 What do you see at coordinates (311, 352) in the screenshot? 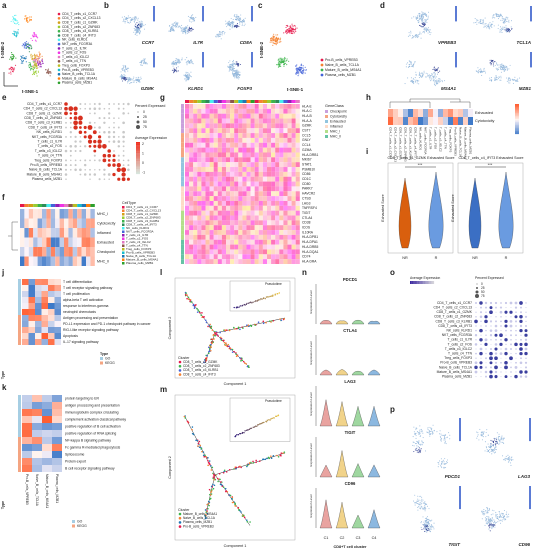
I see `label: Expression Level` at bounding box center [311, 352].